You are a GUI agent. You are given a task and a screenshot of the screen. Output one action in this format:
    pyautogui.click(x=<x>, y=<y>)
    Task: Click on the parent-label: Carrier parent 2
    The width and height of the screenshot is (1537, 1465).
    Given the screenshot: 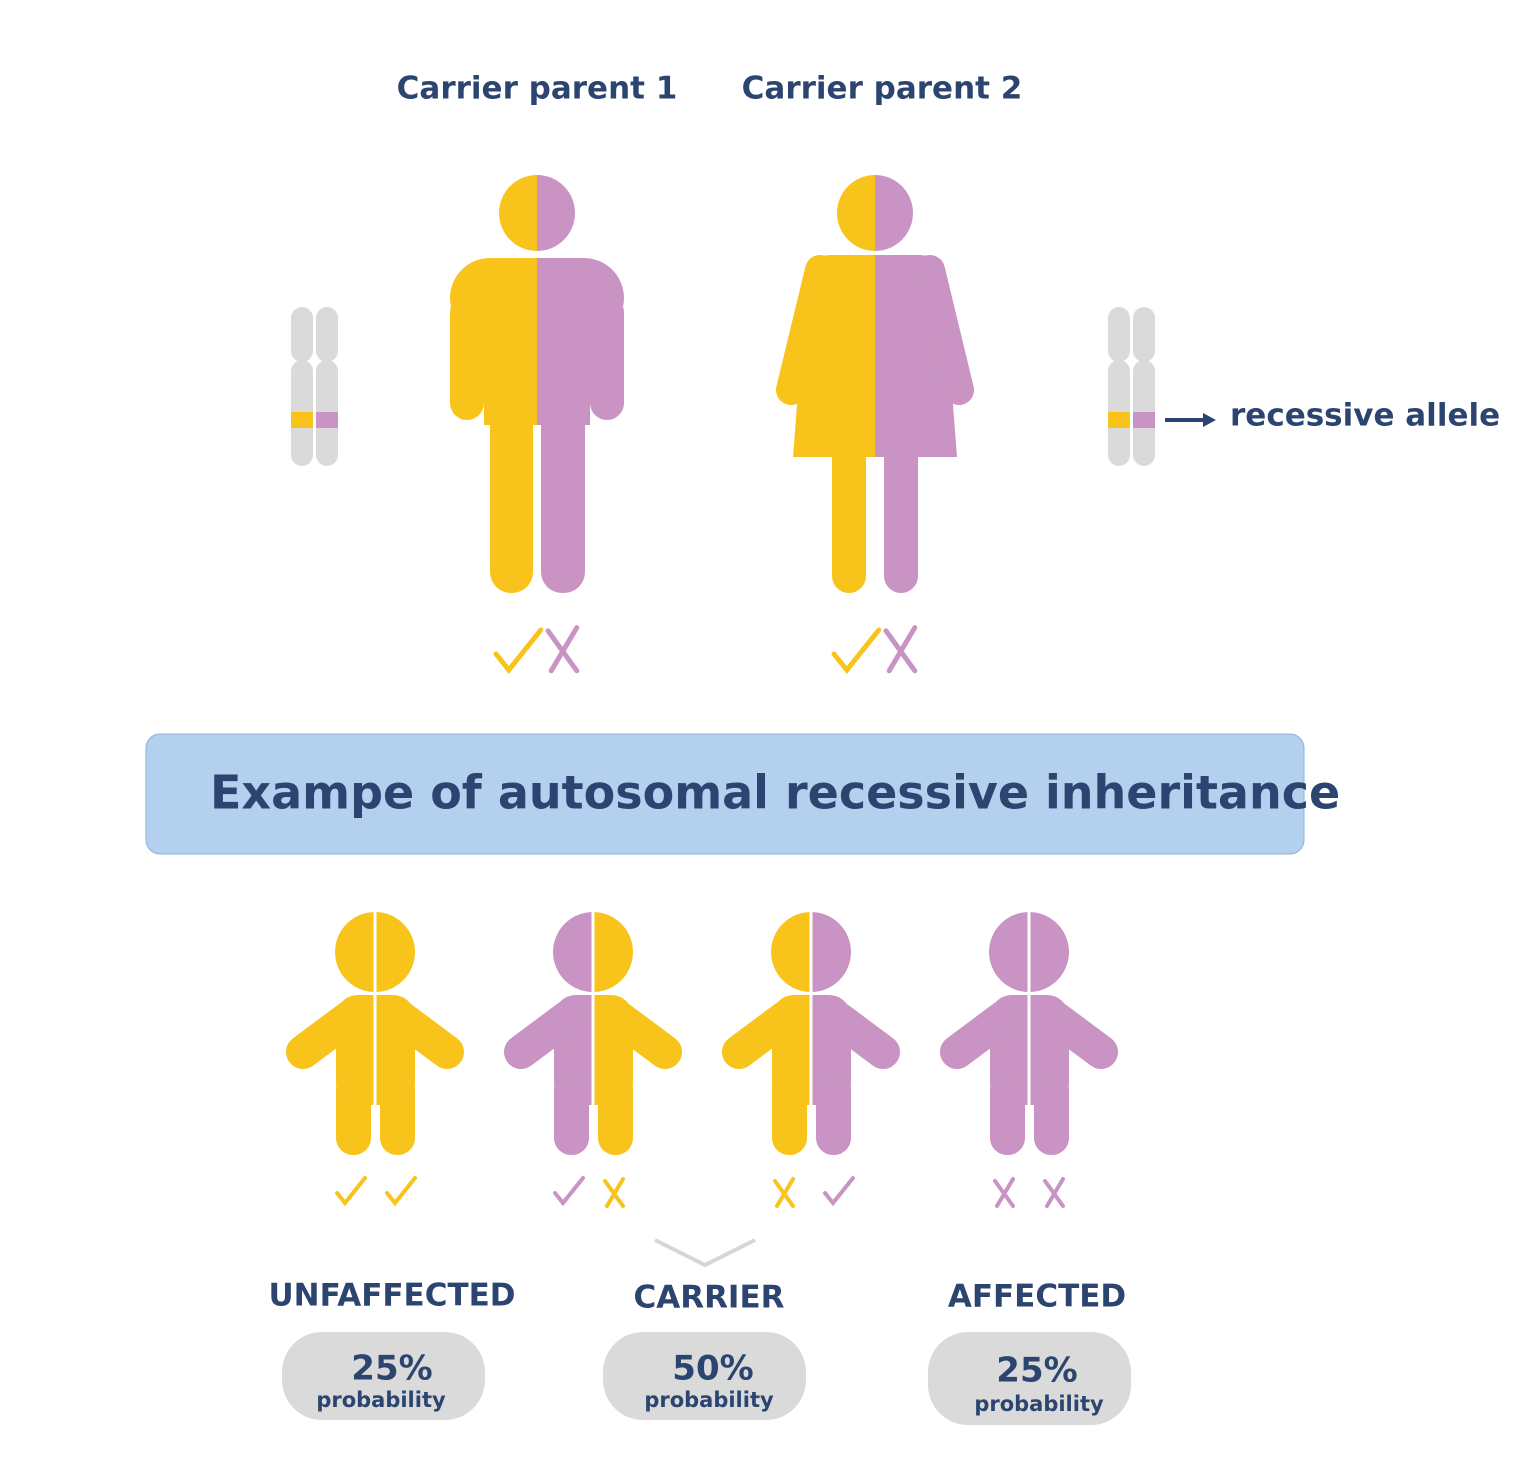 What is the action you would take?
    pyautogui.click(x=882, y=89)
    